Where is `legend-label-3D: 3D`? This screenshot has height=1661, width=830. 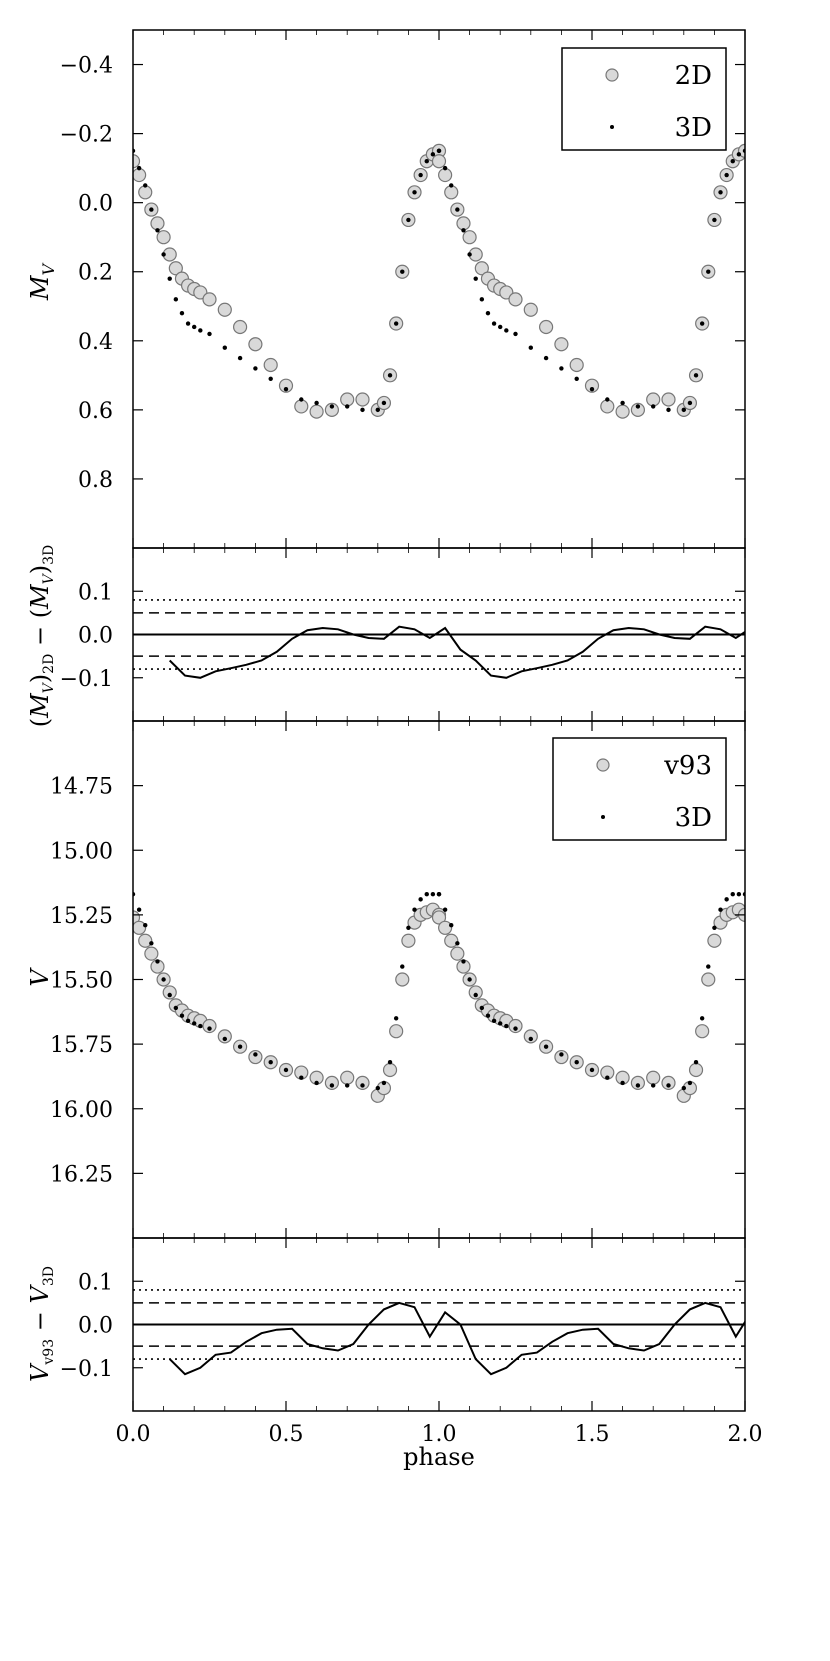 legend-label-3D: 3D is located at coordinates (693, 818).